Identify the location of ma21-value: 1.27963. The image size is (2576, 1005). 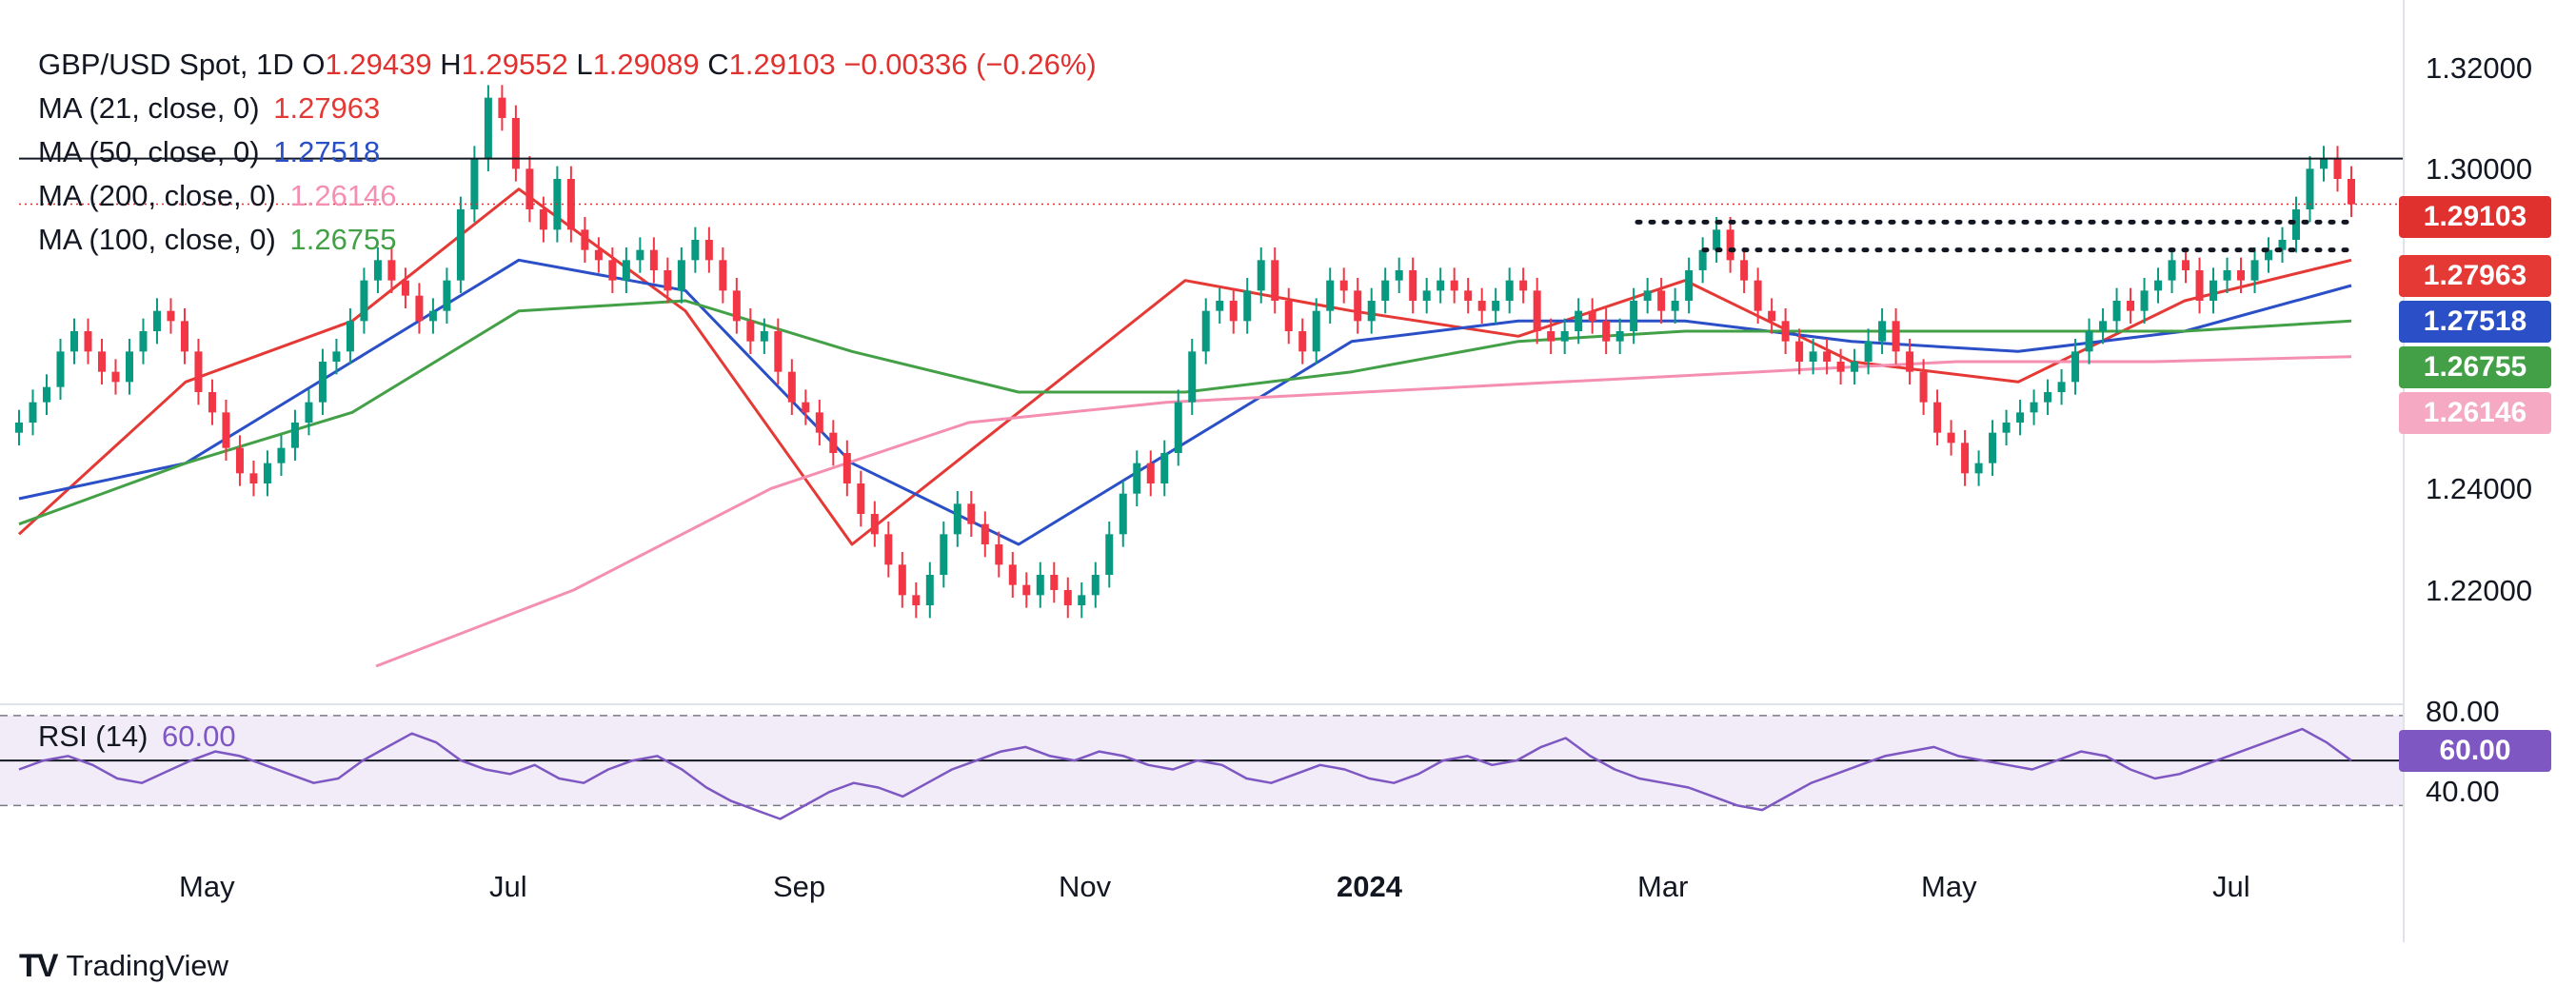
(327, 108).